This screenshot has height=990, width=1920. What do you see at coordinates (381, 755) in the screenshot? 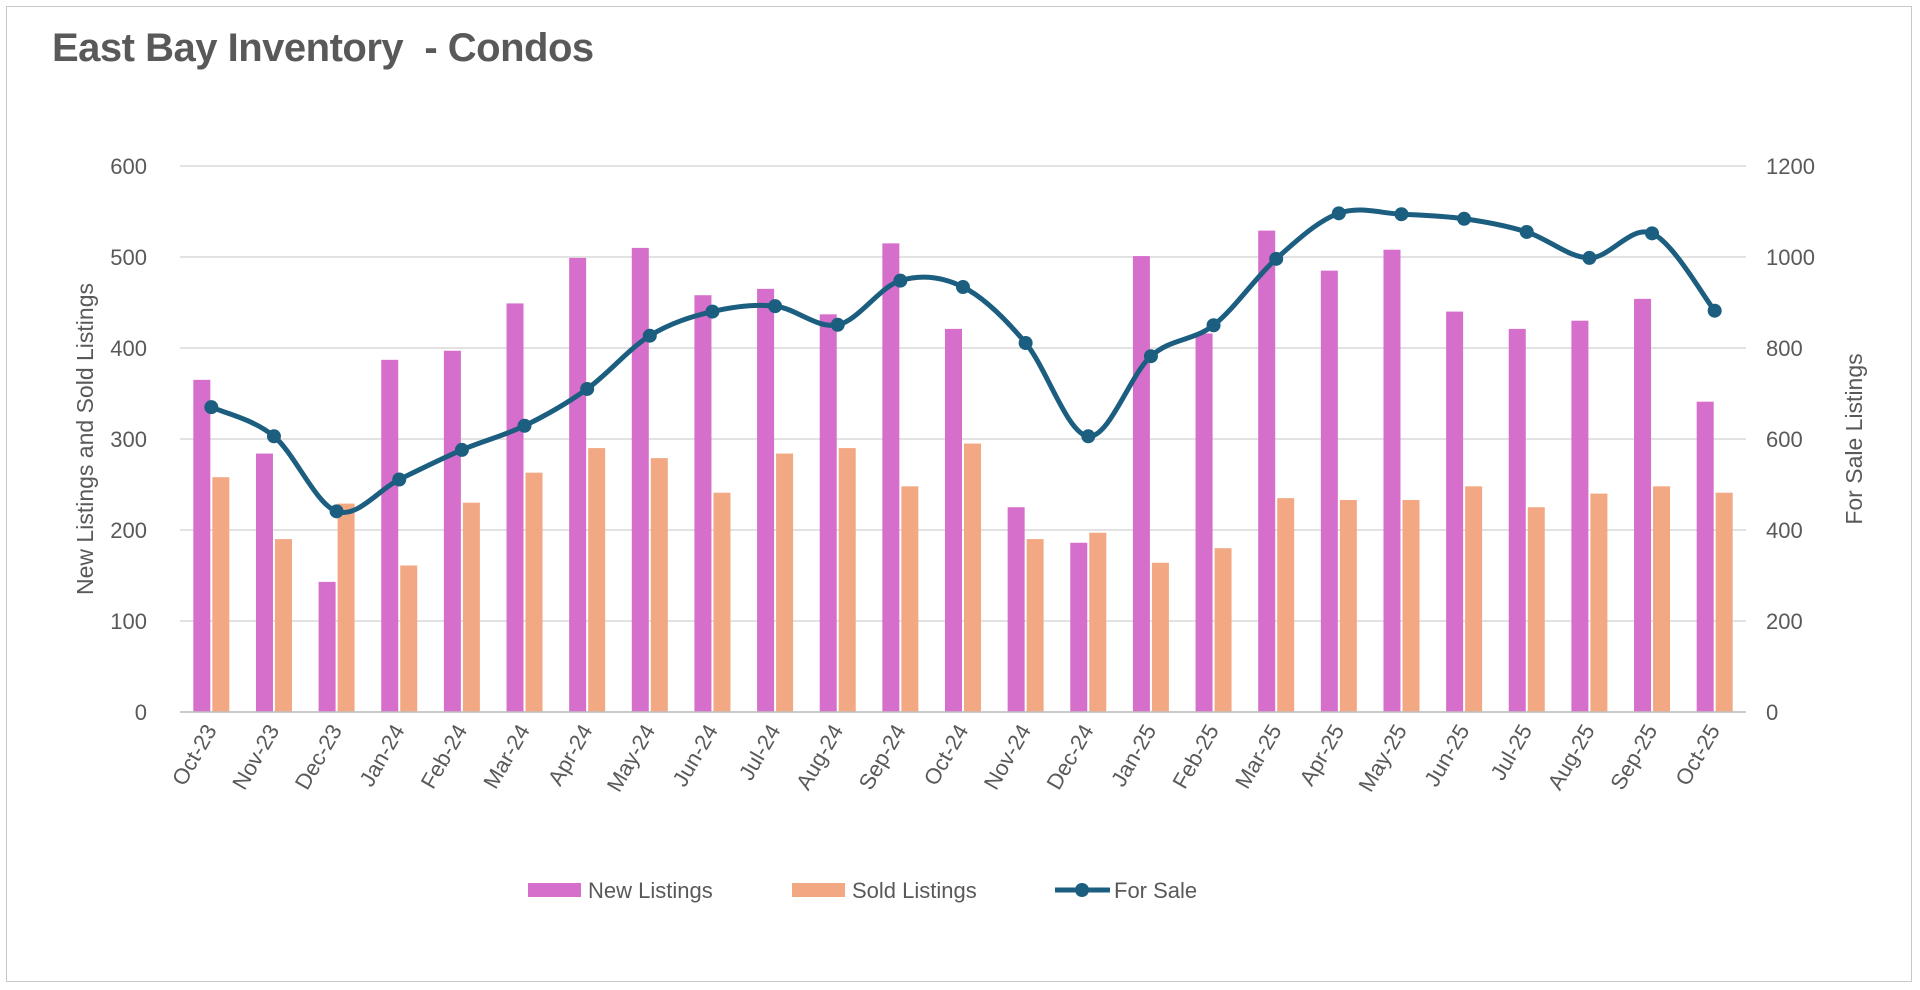
I see `x-tick-label: Jan-24` at bounding box center [381, 755].